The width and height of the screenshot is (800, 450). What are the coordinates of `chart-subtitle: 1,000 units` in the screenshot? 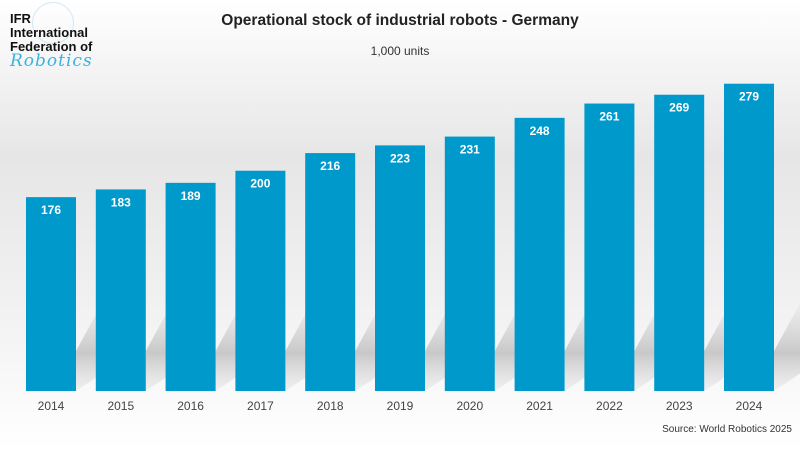 It's located at (400, 51).